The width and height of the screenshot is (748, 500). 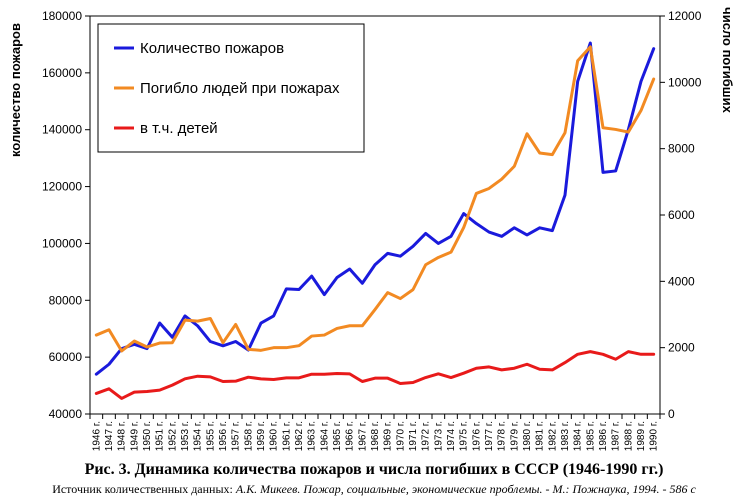 What do you see at coordinates (671, 414) in the screenshot?
I see `y-right-tick-label: 0` at bounding box center [671, 414].